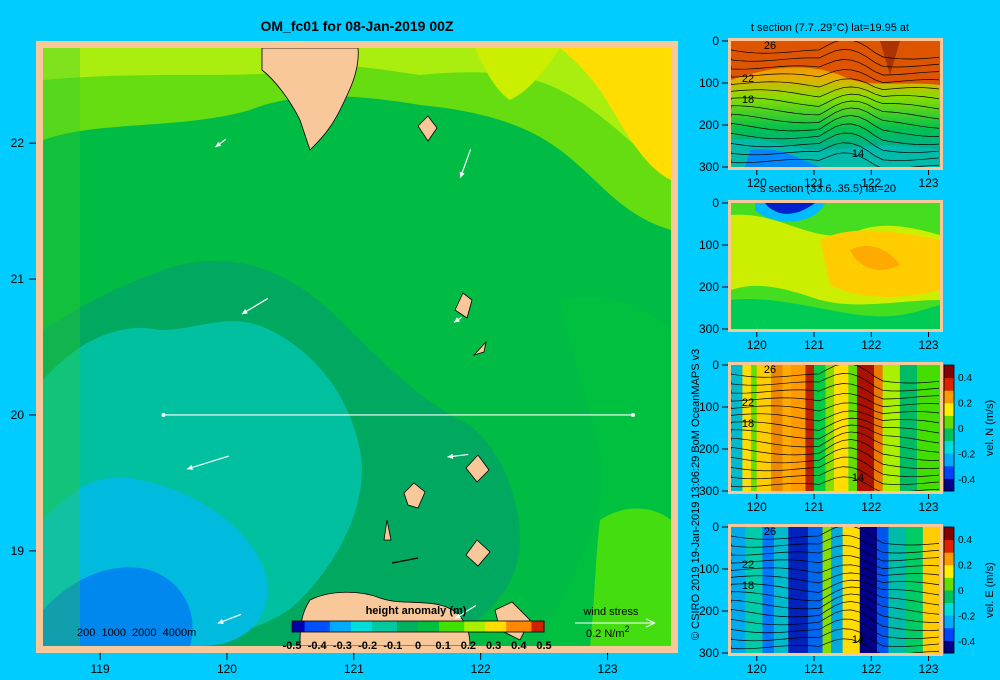 Image resolution: width=1000 pixels, height=680 pixels. Describe the element at coordinates (418, 646) in the screenshot. I see `colorbar-tick-label: 0` at that location.